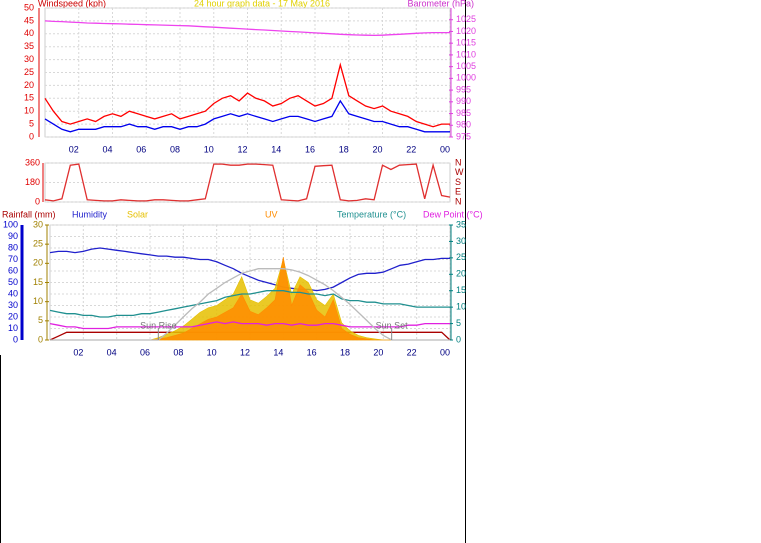 The image size is (761, 543). I want to click on y-tick-label: 100, so click(10, 224).